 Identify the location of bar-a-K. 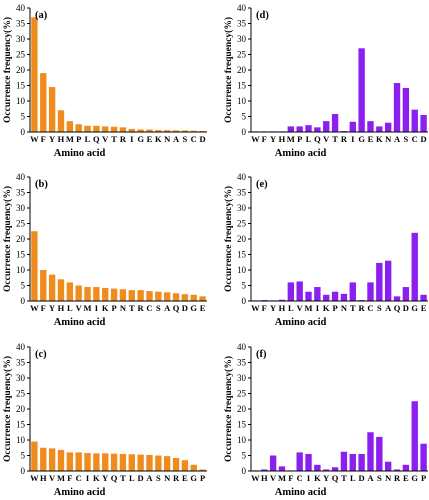
(158, 131).